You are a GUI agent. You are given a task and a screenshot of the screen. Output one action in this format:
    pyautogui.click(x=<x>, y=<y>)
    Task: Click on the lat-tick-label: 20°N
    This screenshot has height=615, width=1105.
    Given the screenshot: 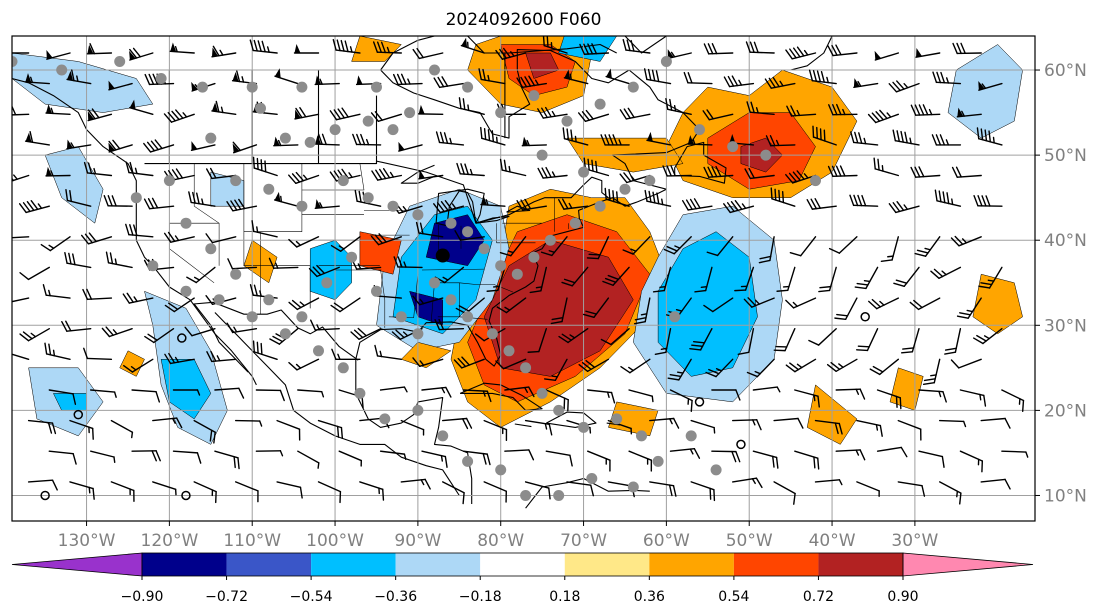 What is the action you would take?
    pyautogui.click(x=1065, y=411)
    